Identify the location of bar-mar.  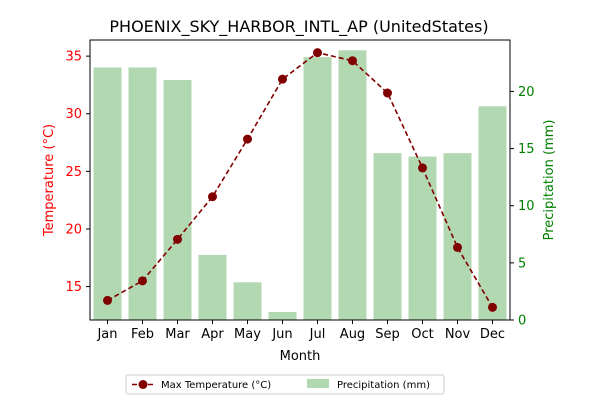
(177, 200).